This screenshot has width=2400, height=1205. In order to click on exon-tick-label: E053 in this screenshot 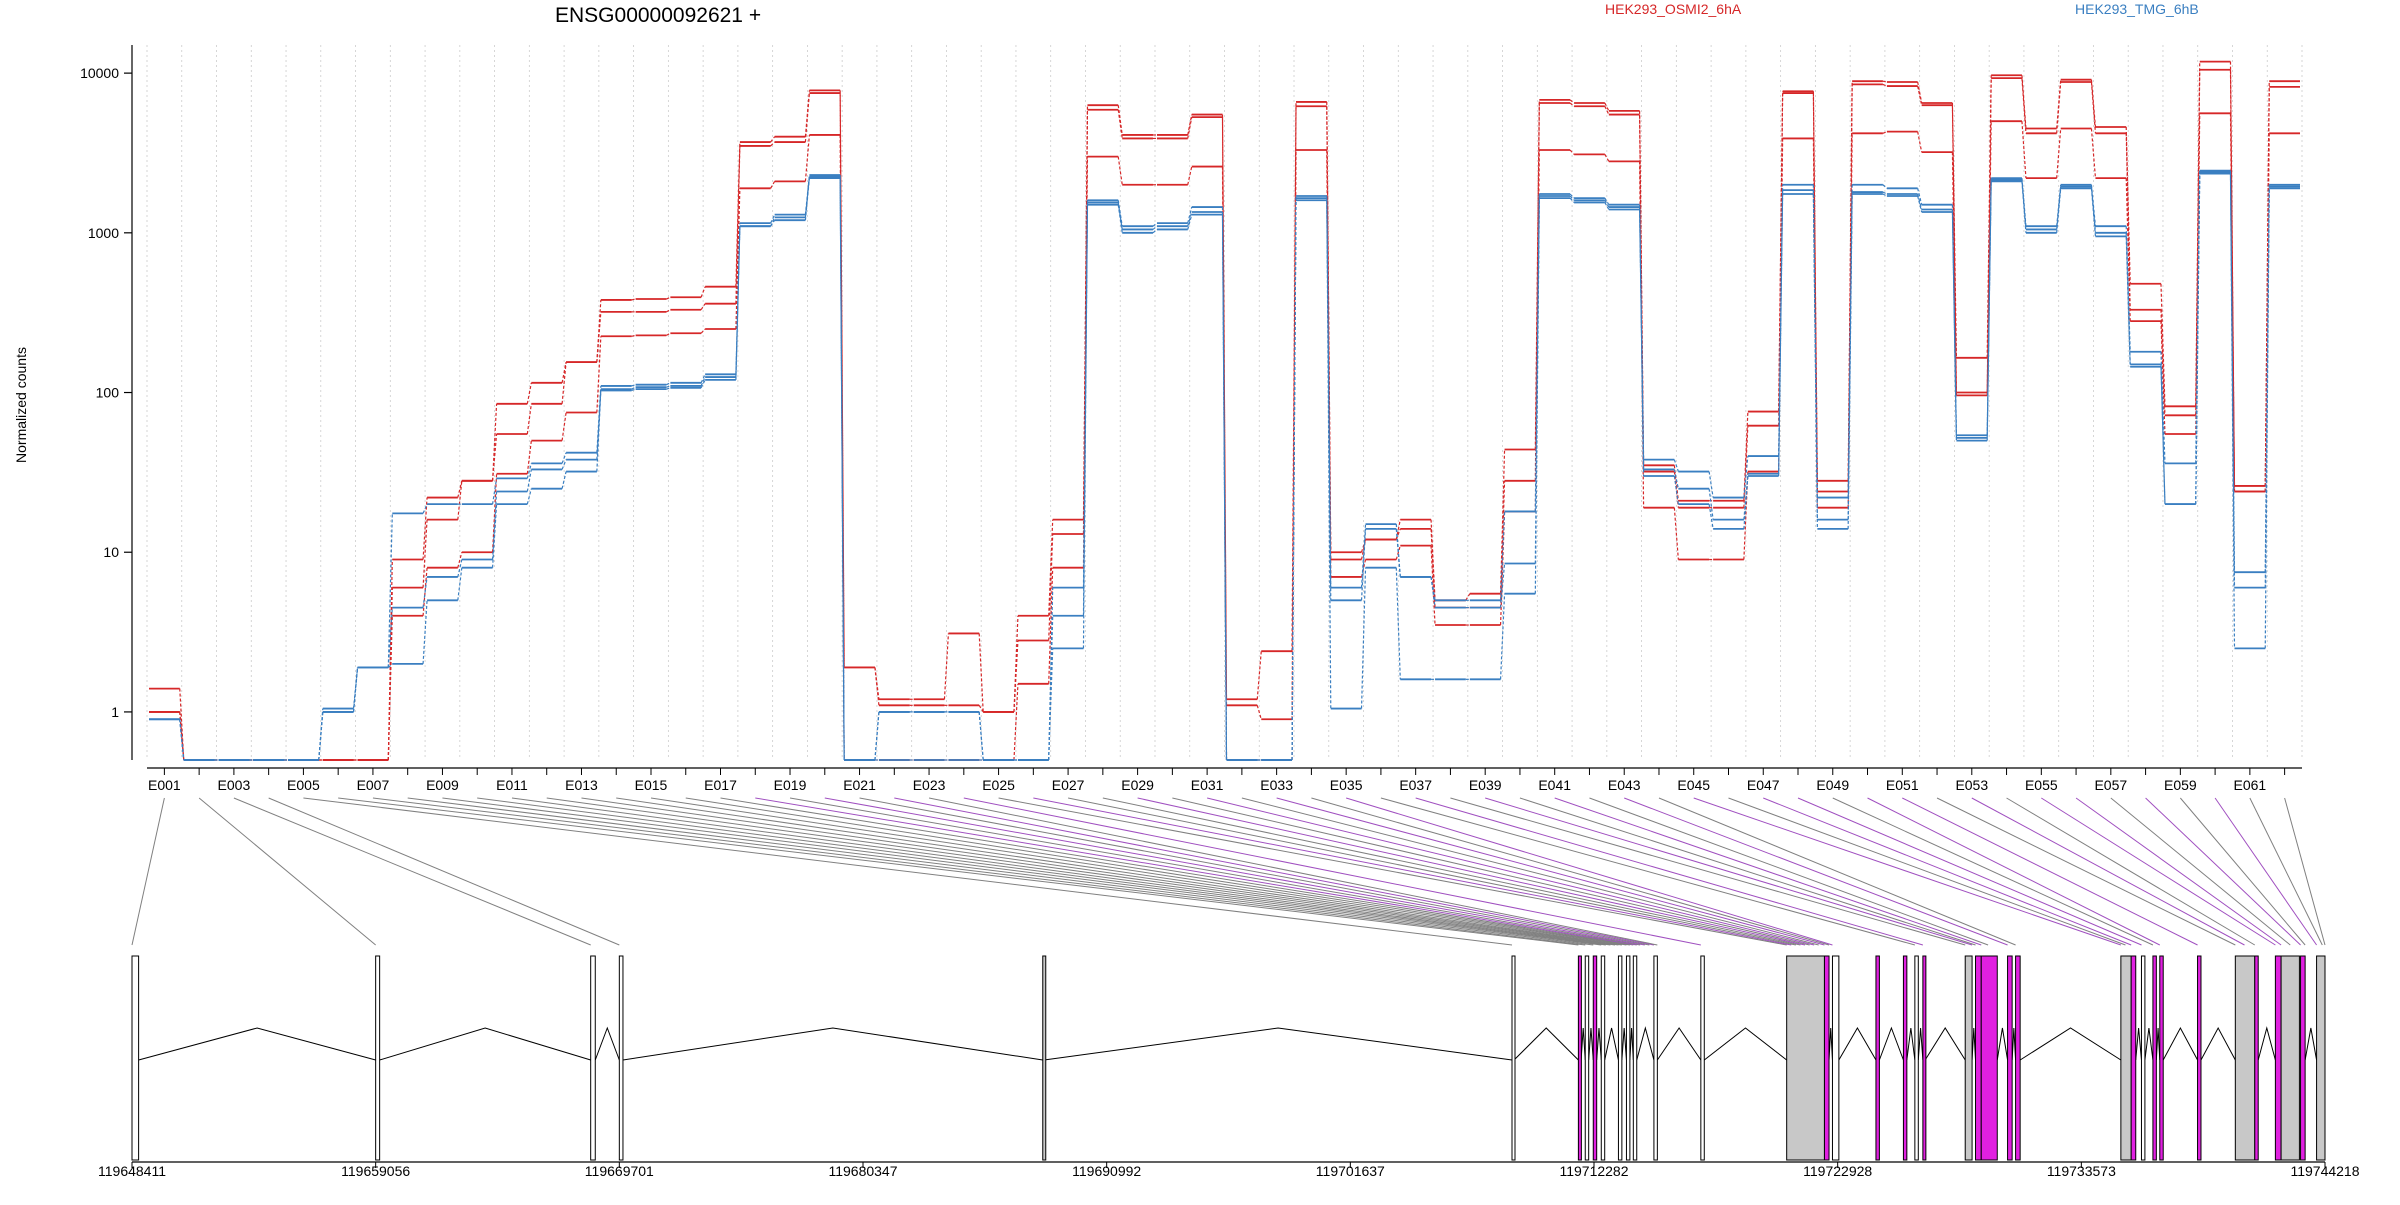, I will do `click(1971, 785)`.